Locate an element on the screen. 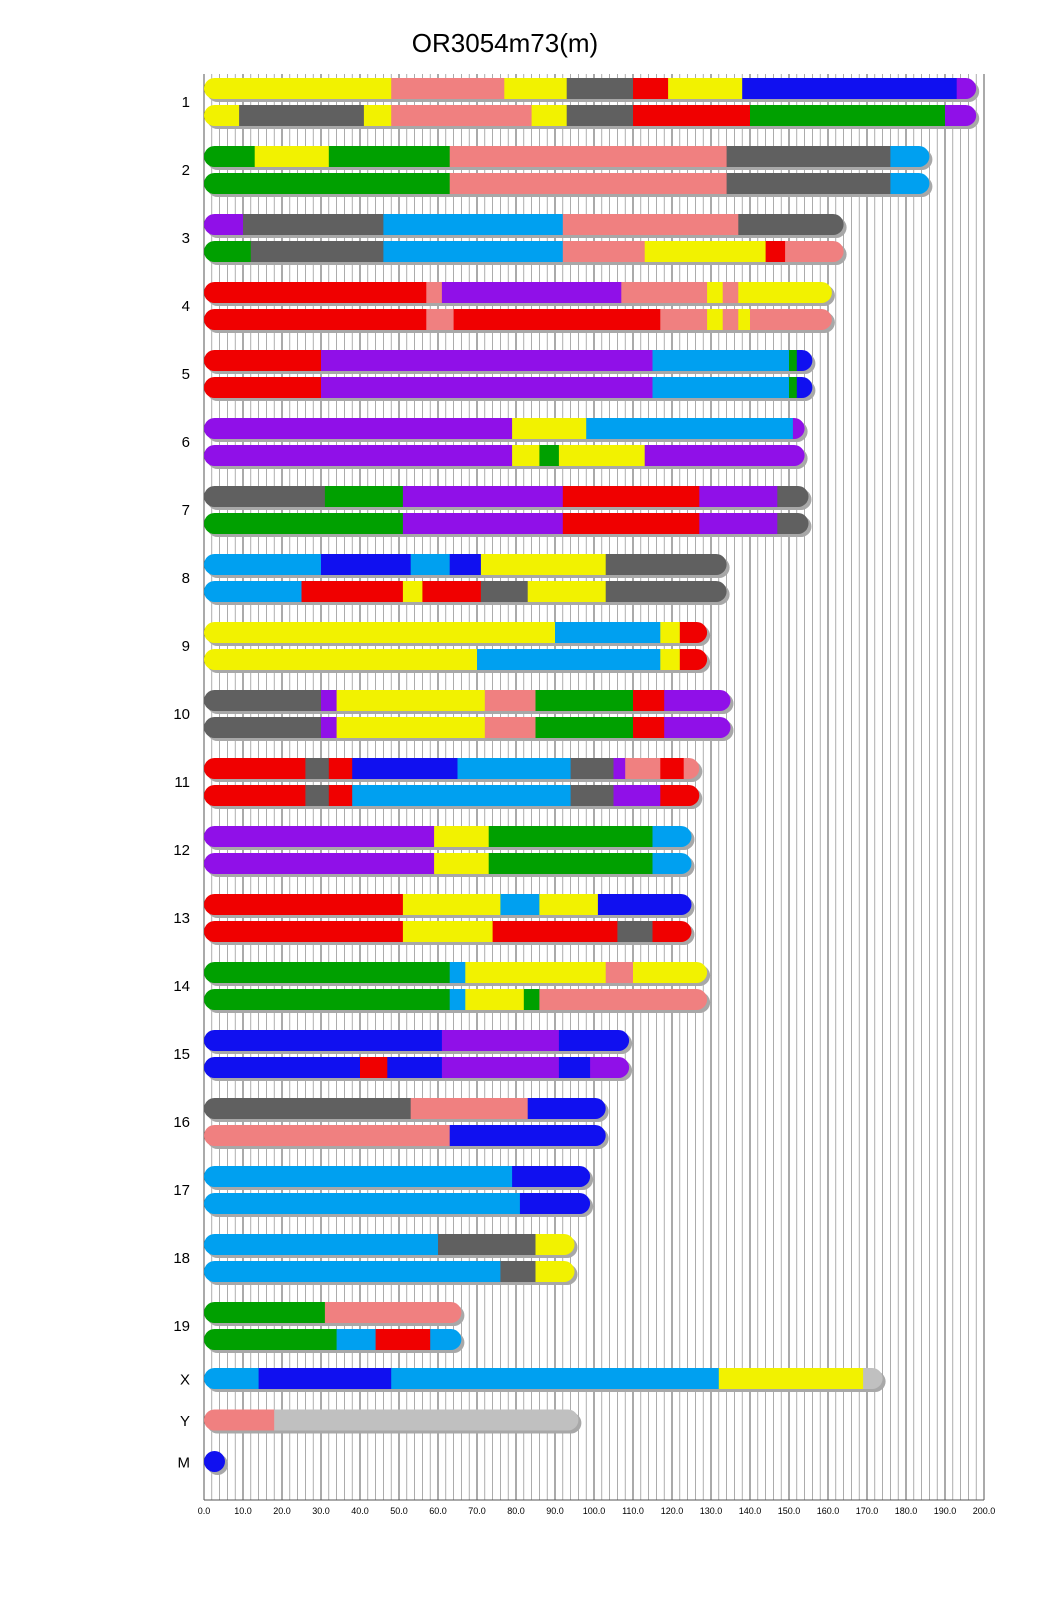 The image size is (1040, 1616). x-tick-label: 200.0 is located at coordinates (984, 1511).